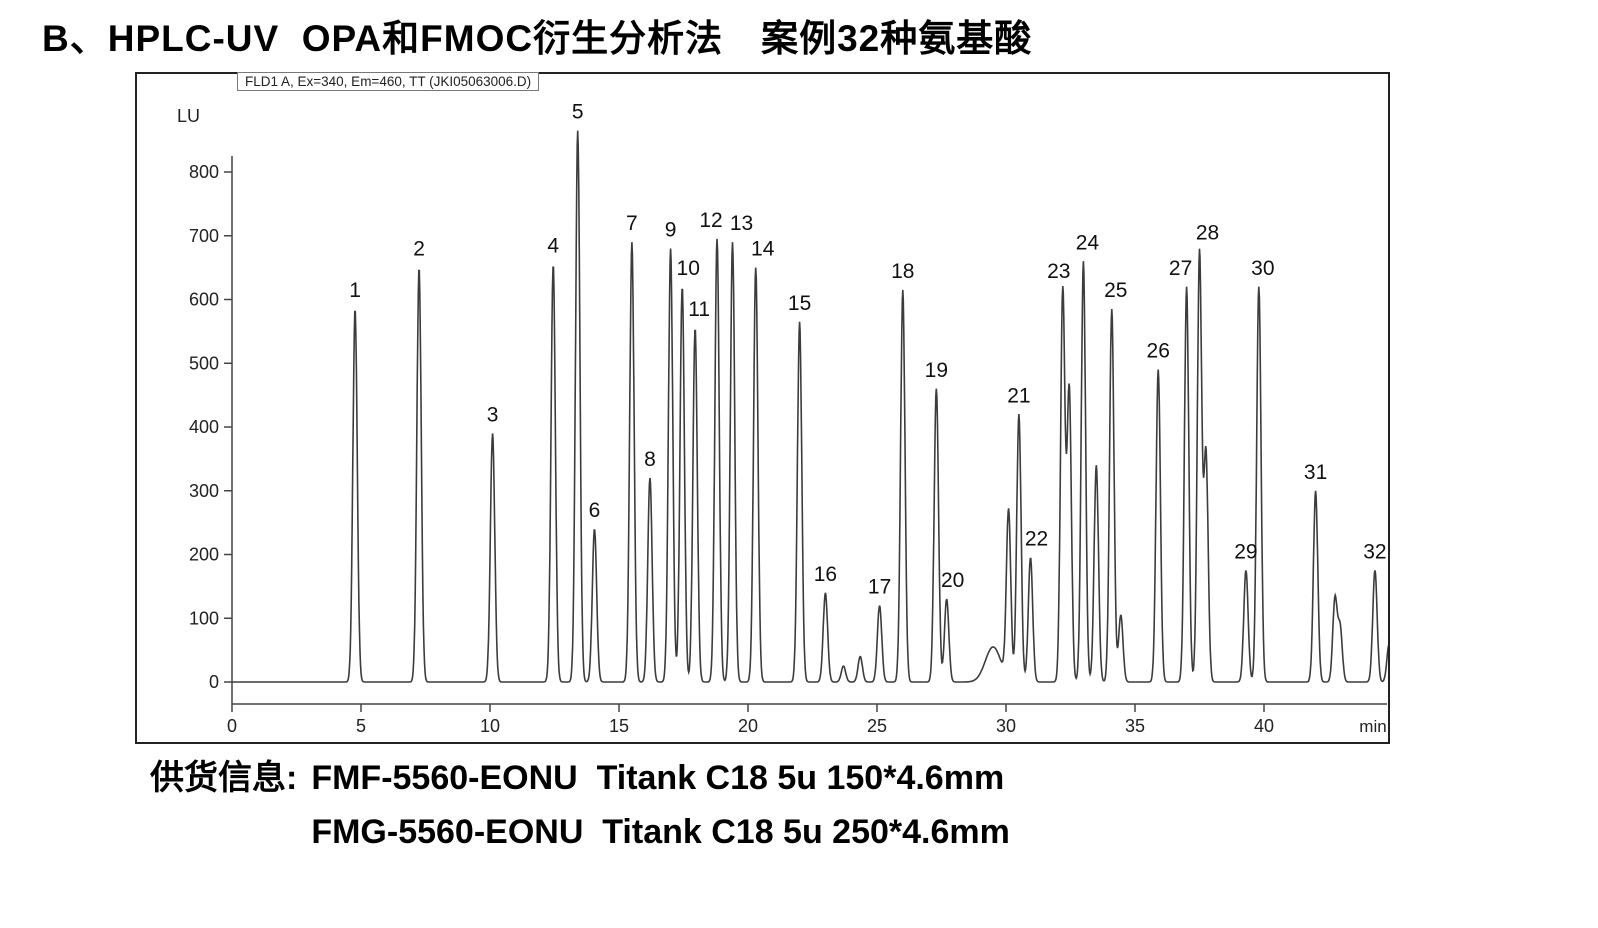  What do you see at coordinates (361, 726) in the screenshot?
I see `x-tick-label: 5` at bounding box center [361, 726].